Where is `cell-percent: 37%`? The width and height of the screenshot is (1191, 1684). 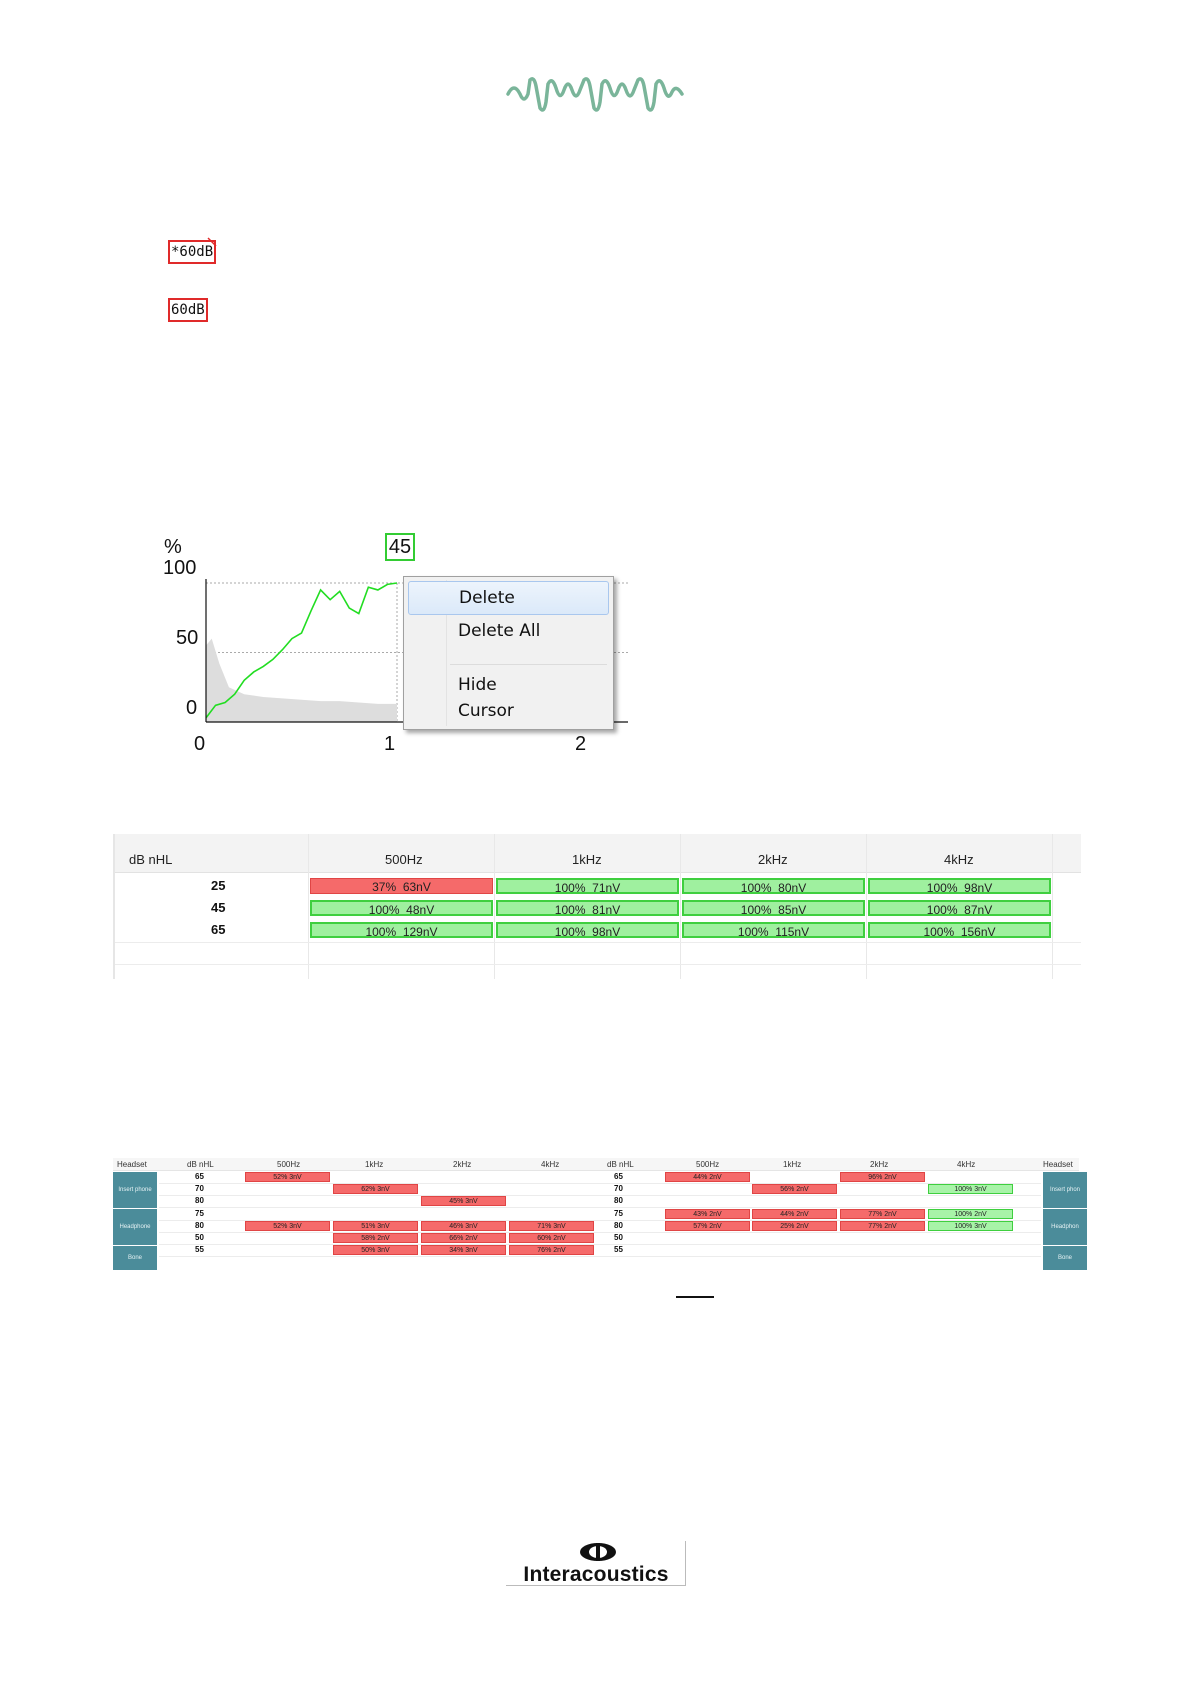 cell-percent: 37% is located at coordinates (384, 887).